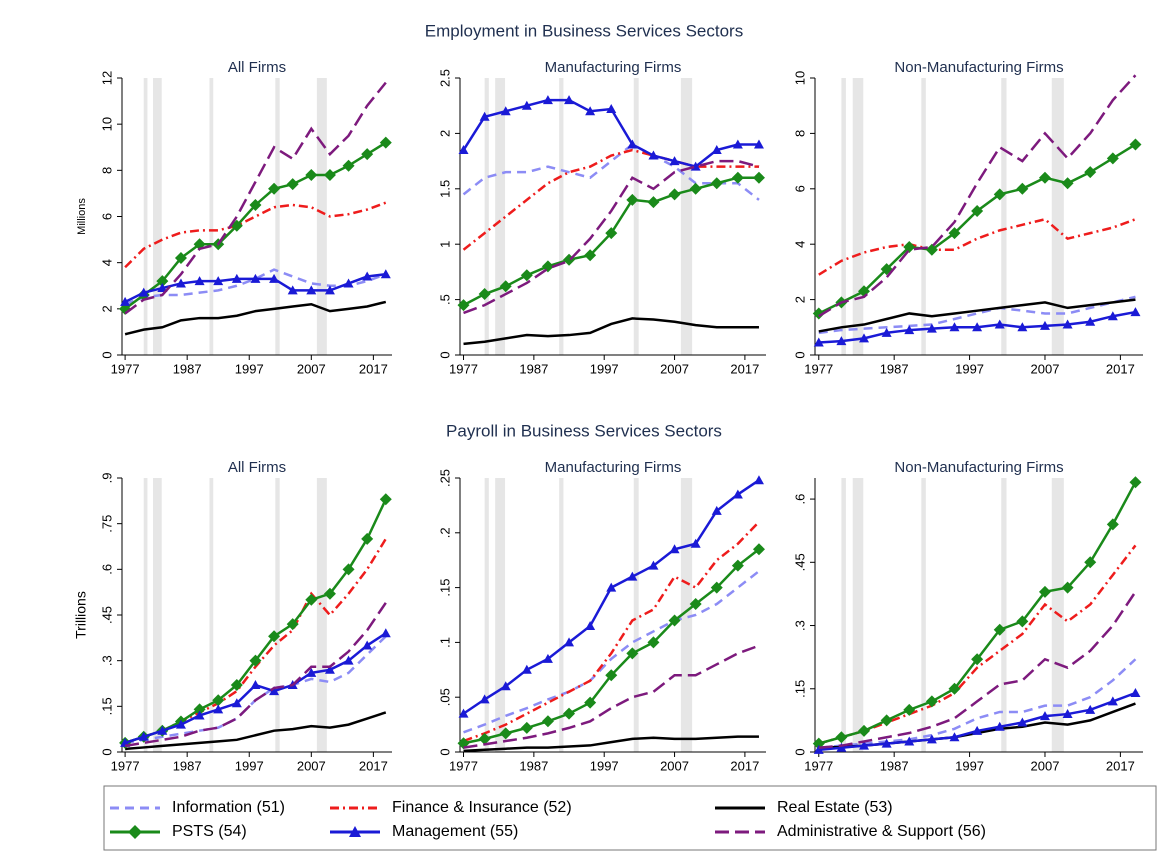  I want to click on y-tick-label: .5, so click(444, 299).